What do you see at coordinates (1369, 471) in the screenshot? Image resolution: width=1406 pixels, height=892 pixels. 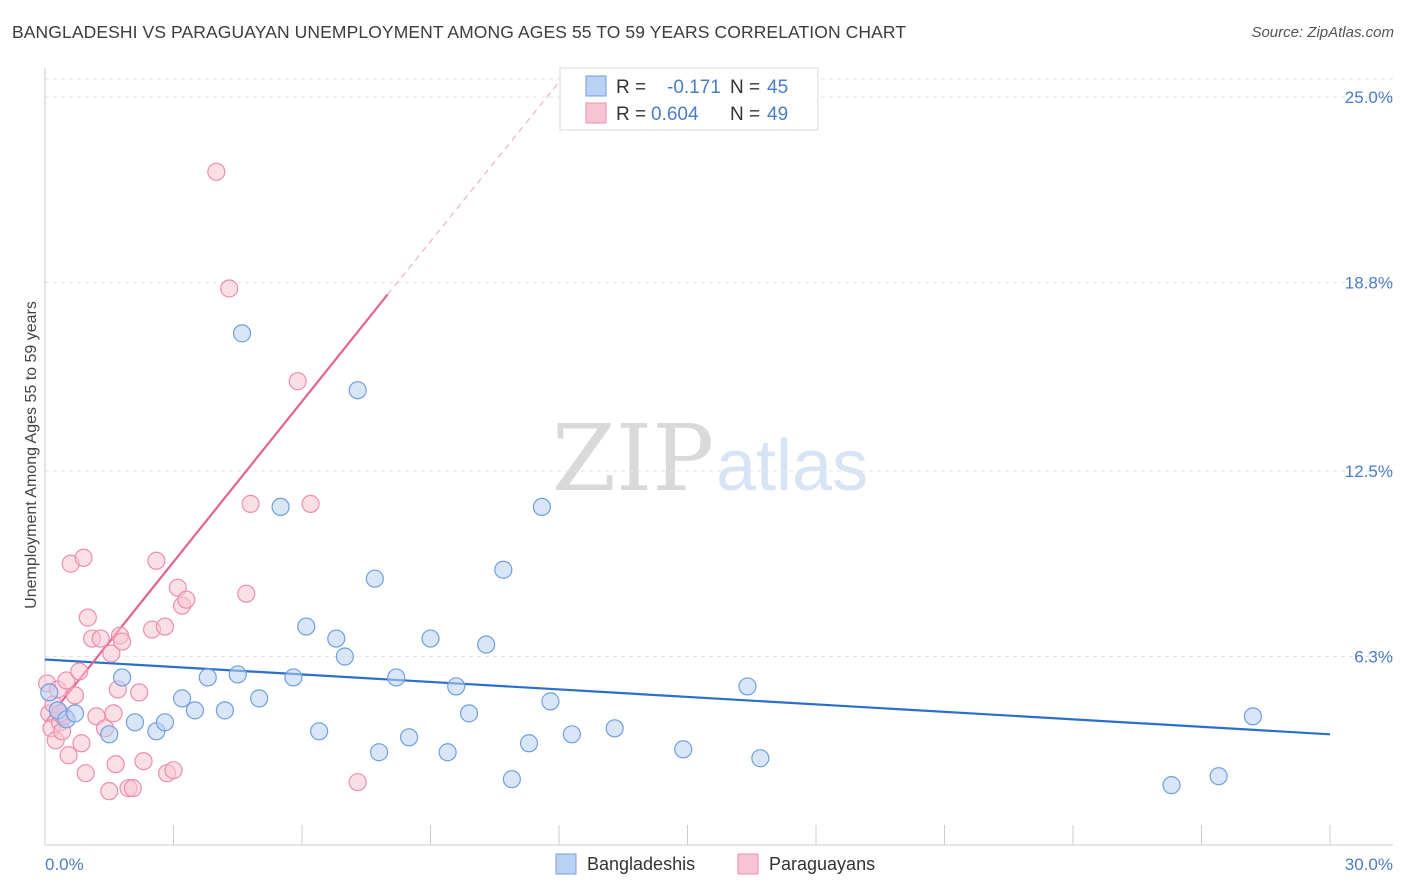 I see `y-tick-label-1: 12.5%` at bounding box center [1369, 471].